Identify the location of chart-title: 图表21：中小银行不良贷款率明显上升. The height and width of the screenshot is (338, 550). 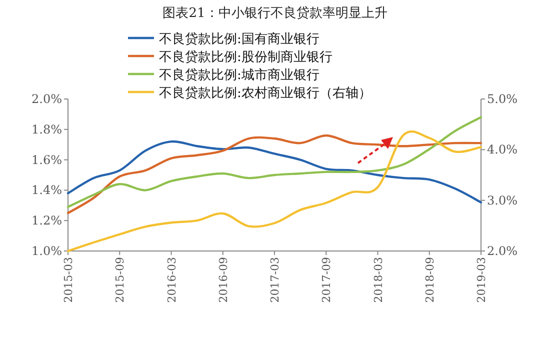
(275, 13).